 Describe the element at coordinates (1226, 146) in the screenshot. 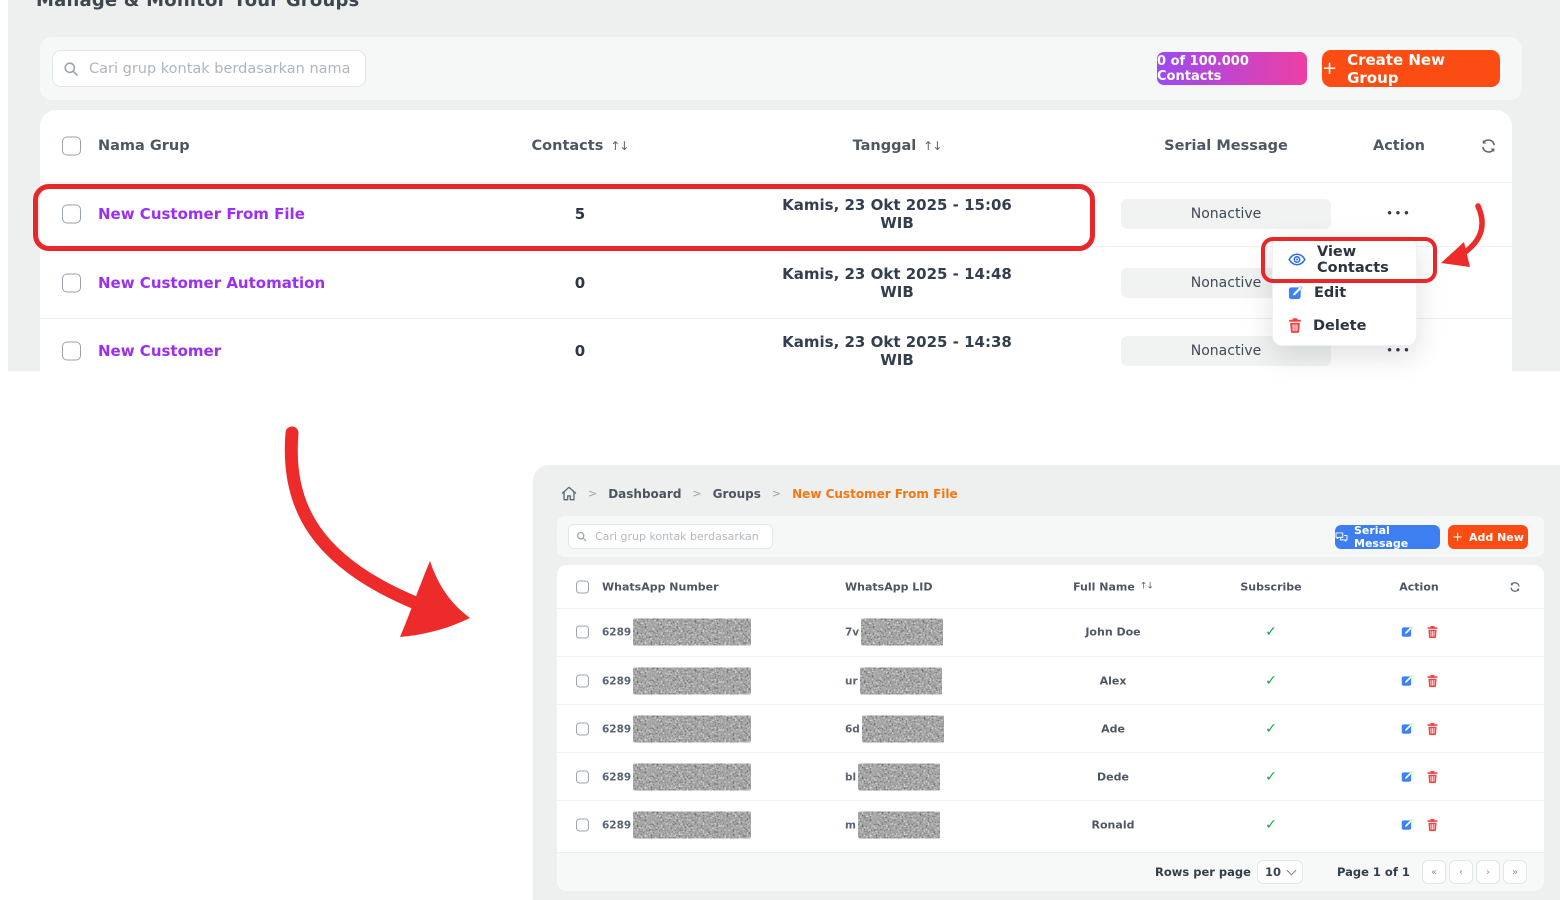

I see `header-serial-message: Serial Message` at that location.